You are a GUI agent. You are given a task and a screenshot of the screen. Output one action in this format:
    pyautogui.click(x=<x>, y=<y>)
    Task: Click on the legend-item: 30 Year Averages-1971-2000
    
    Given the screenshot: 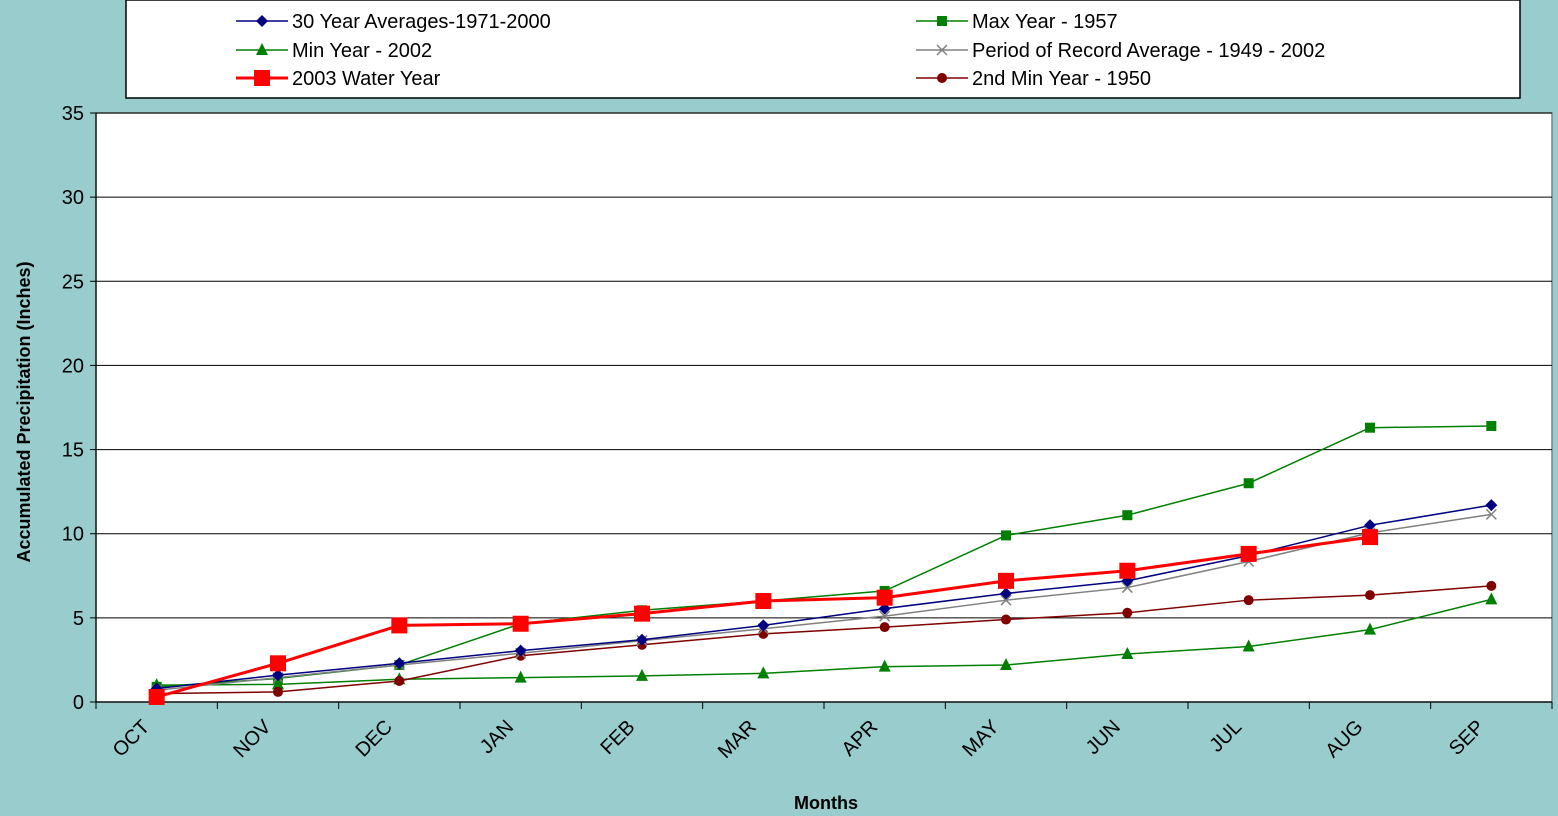 What is the action you would take?
    pyautogui.click(x=393, y=22)
    